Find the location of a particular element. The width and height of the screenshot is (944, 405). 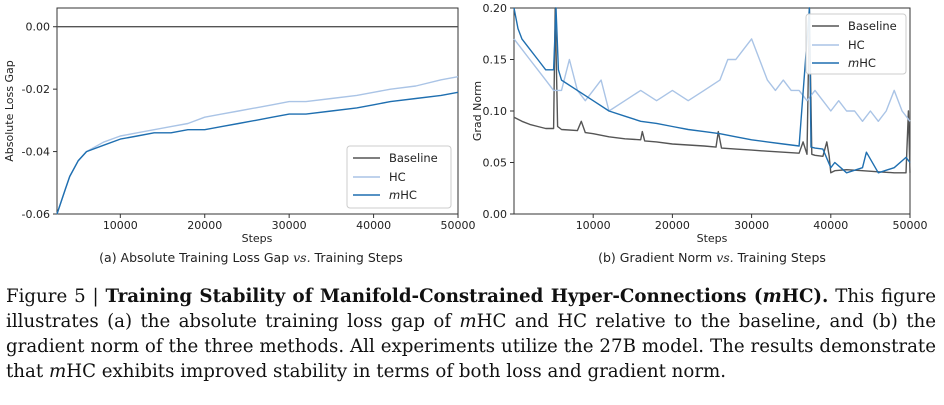

legend-b: Baseline HC mHC is located at coordinates (856, 44).